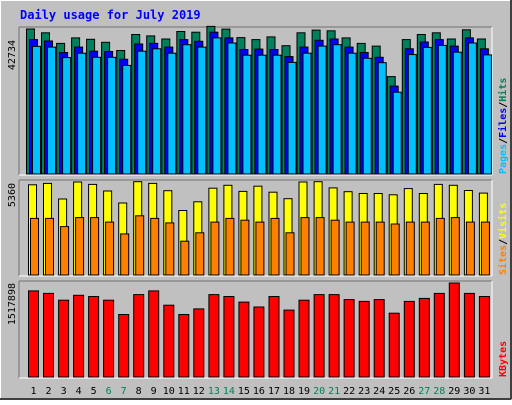  What do you see at coordinates (503, 221) in the screenshot?
I see `legend-entry: Visits` at bounding box center [503, 221].